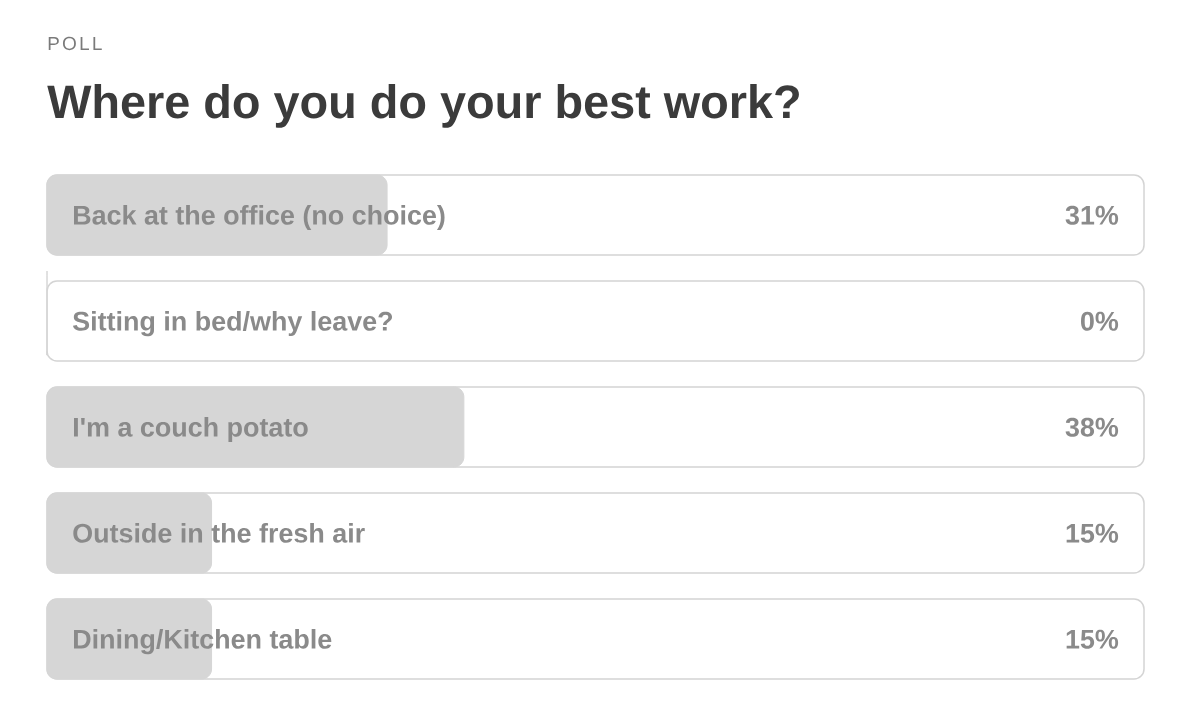 Image resolution: width=1190 pixels, height=724 pixels. Describe the element at coordinates (203, 642) in the screenshot. I see `y-tick-label: Dining/Kitchen table` at that location.